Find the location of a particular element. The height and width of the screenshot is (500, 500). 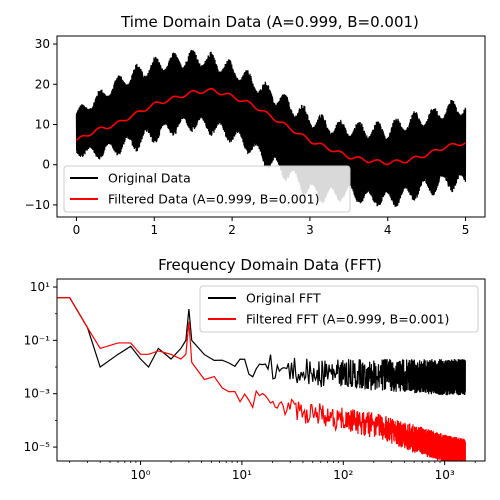

plot1-title: Time Domain Data (A=0.999, B=0.001) is located at coordinates (269, 22).